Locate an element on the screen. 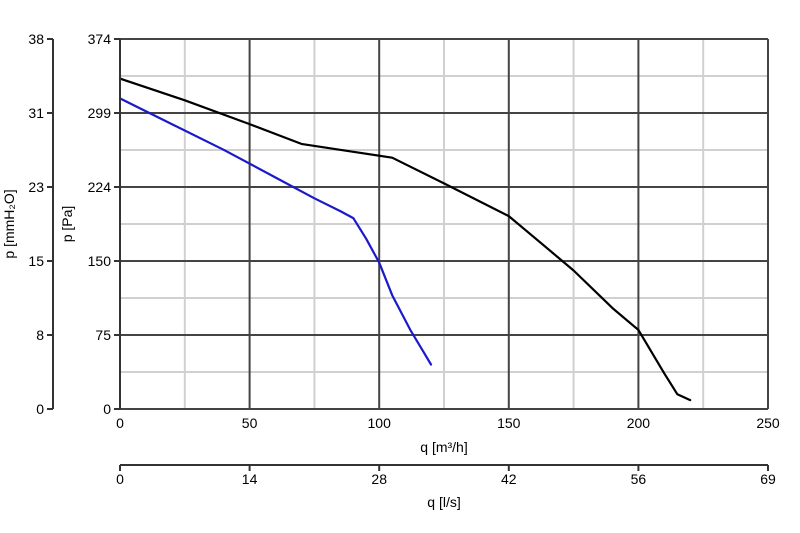 The width and height of the screenshot is (800, 533). y2-tick-label: 0 is located at coordinates (40, 409).